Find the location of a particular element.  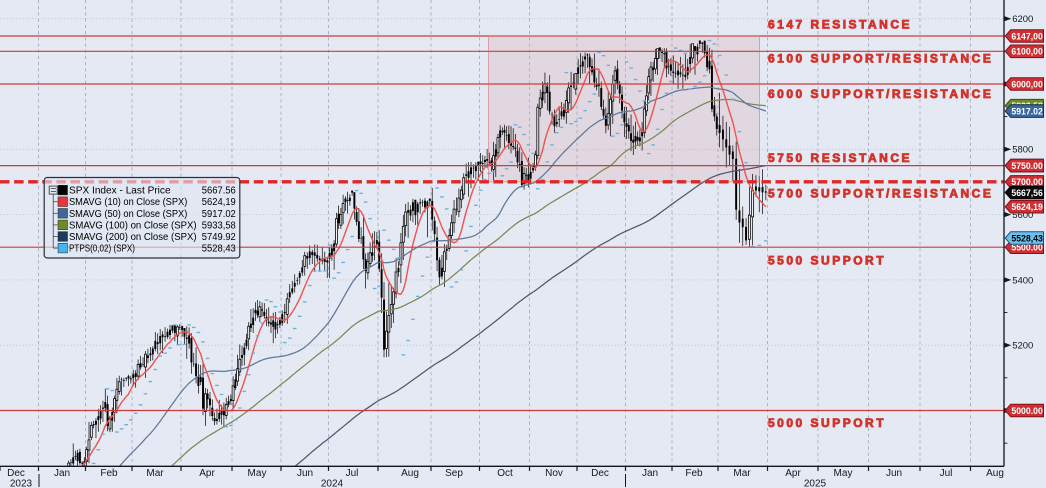

svg-text: 5000 SUPPORT is located at coordinates (827, 423).